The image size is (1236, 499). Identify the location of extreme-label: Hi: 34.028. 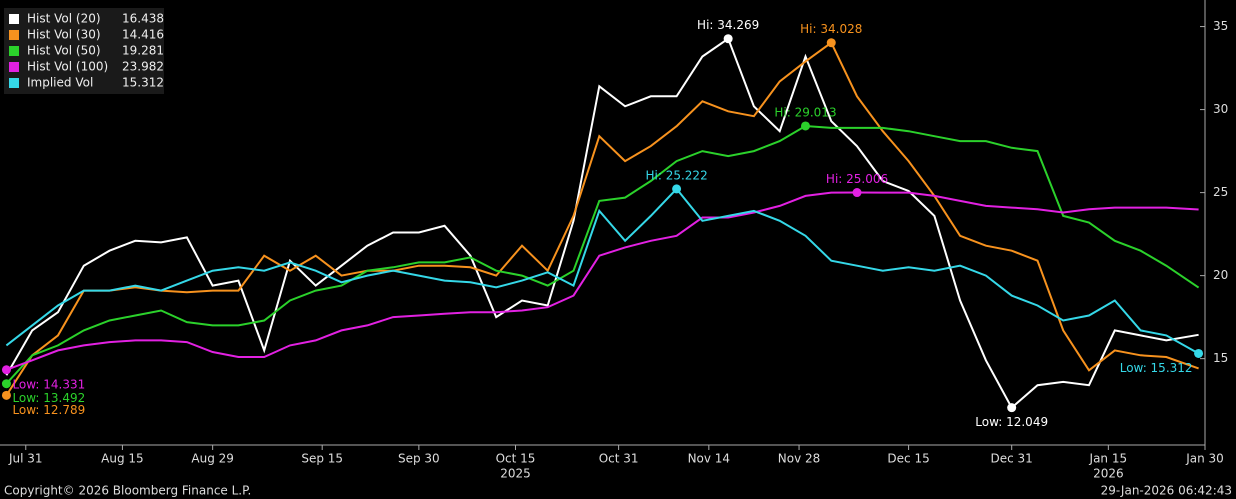
(831, 29).